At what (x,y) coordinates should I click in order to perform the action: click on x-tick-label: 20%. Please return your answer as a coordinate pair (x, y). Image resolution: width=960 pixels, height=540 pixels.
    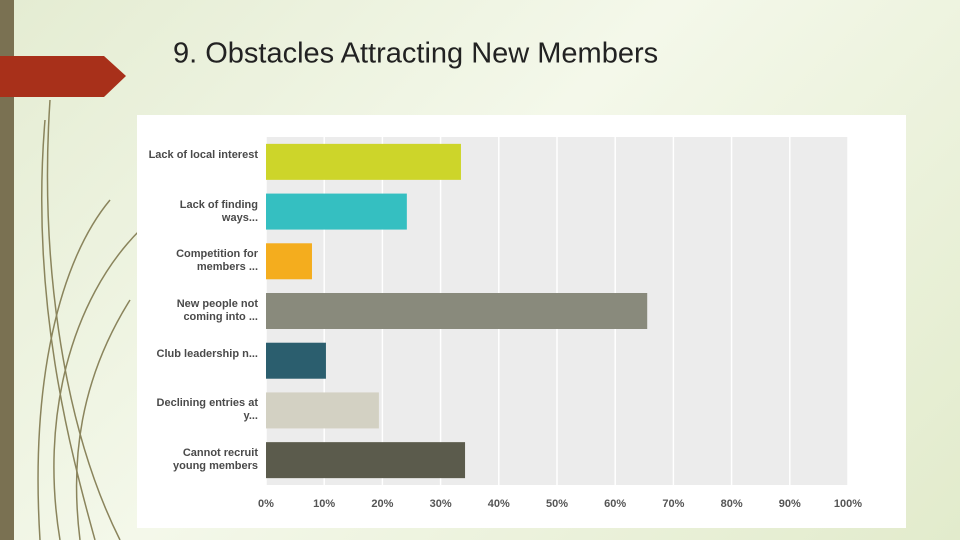
    Looking at the image, I should click on (382, 504).